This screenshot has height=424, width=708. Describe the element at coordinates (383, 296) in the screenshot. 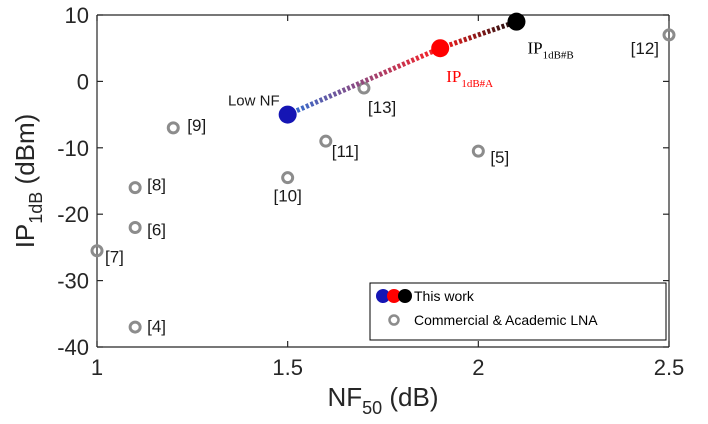

I see `legend-swatch-low-nf` at that location.